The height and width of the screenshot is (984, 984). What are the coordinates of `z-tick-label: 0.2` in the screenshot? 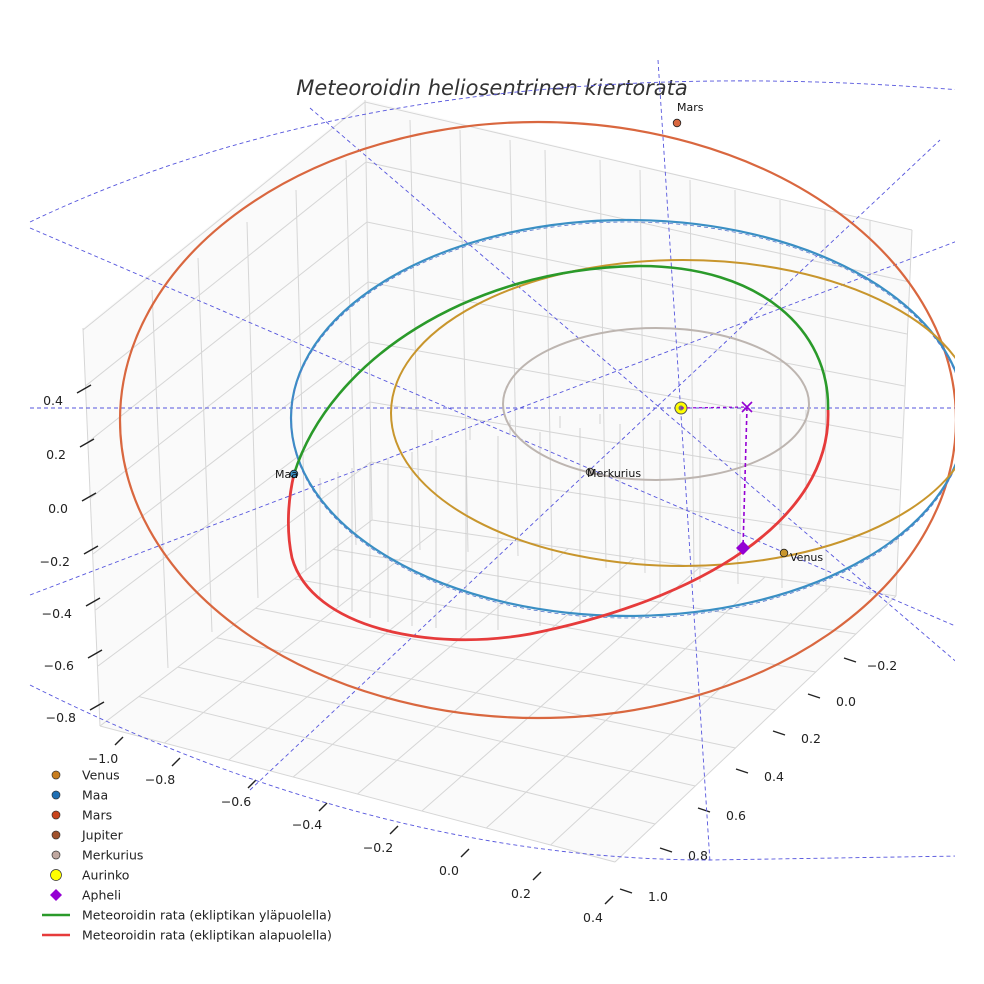 It's located at (56, 454).